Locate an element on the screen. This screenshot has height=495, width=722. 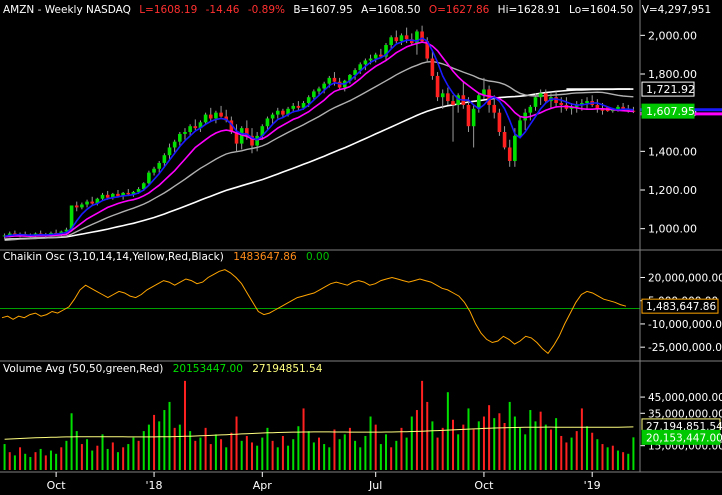
x-axis-label: '19 is located at coordinates (592, 485).